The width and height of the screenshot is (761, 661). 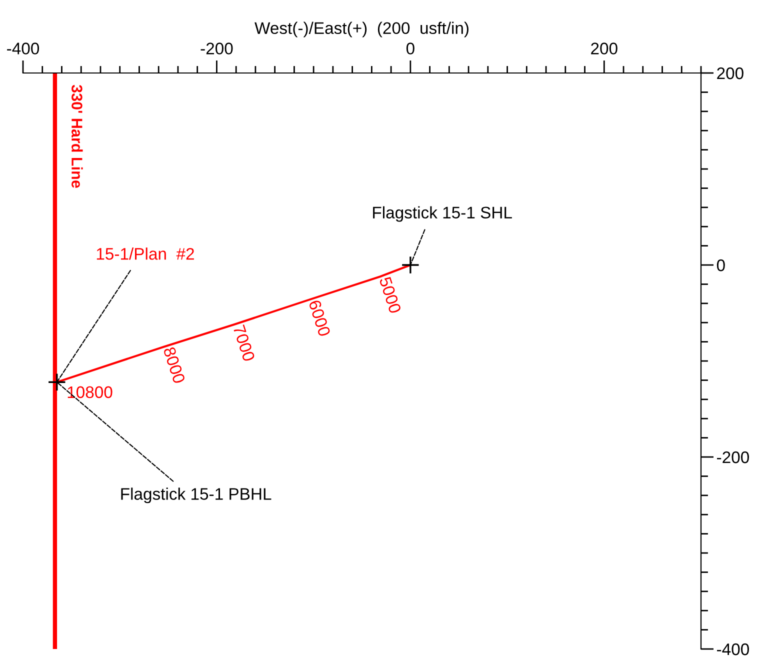 What do you see at coordinates (90, 392) in the screenshot?
I see `annotation: 10800` at bounding box center [90, 392].